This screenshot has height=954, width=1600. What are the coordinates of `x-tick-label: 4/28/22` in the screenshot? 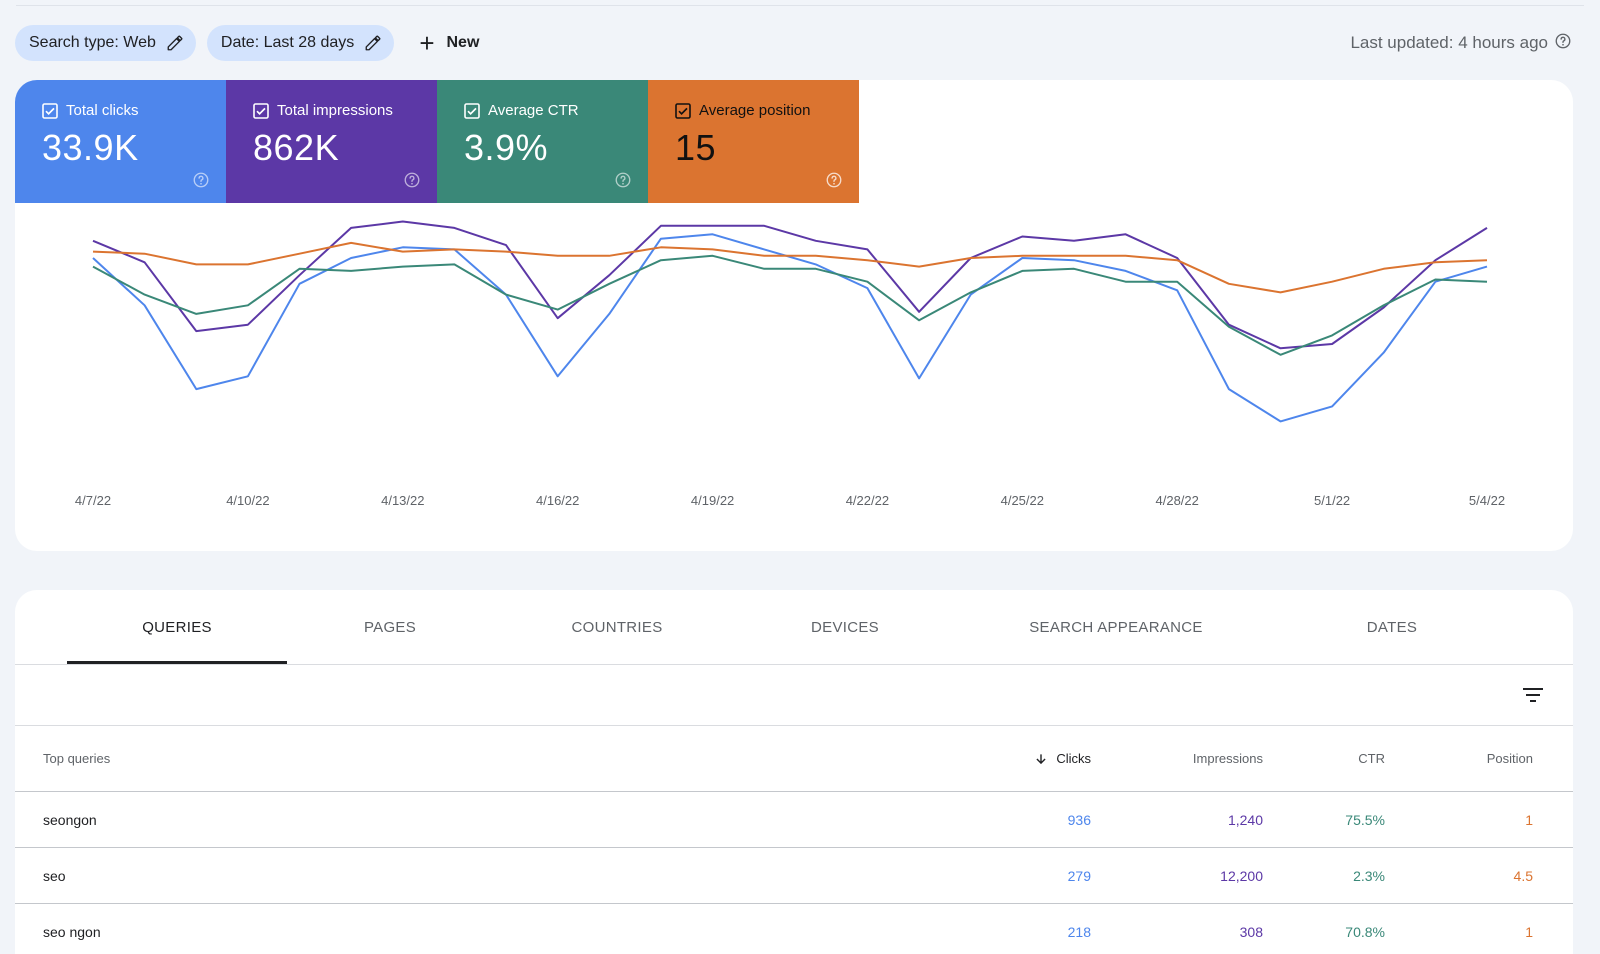 It's located at (1177, 500).